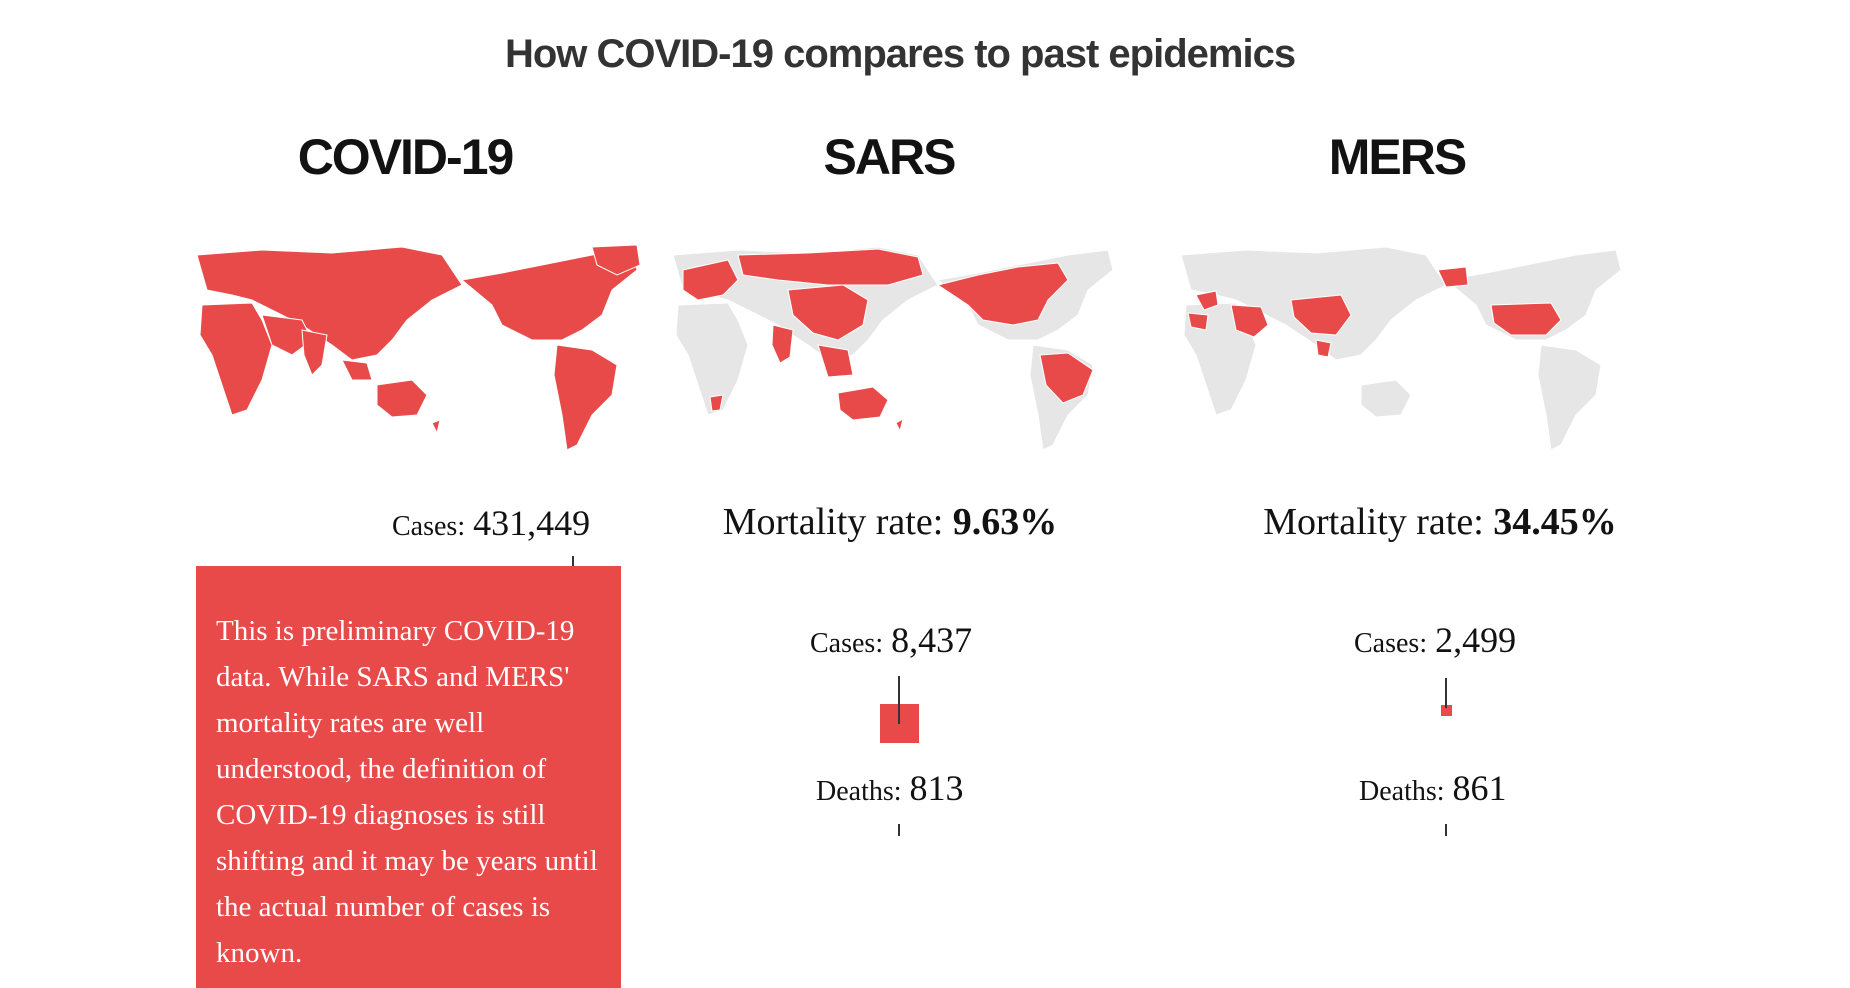  I want to click on north-africa-region, so click(1198, 321).